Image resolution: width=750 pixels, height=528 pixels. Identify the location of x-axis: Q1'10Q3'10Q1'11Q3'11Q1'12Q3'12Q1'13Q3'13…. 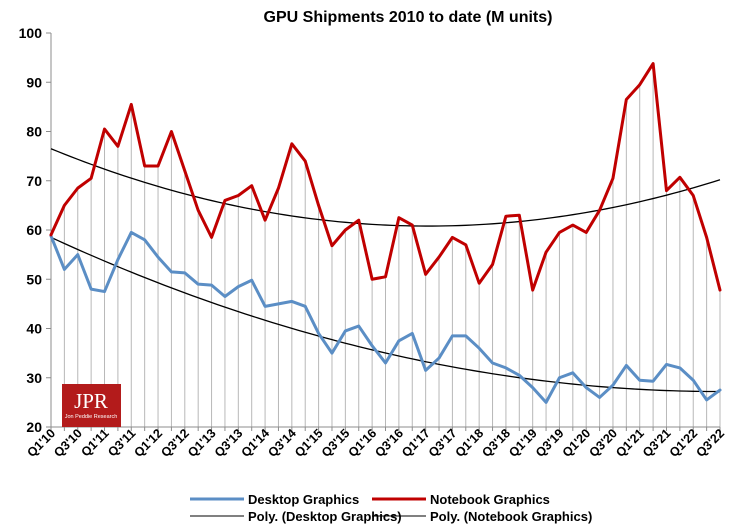
(375, 443).